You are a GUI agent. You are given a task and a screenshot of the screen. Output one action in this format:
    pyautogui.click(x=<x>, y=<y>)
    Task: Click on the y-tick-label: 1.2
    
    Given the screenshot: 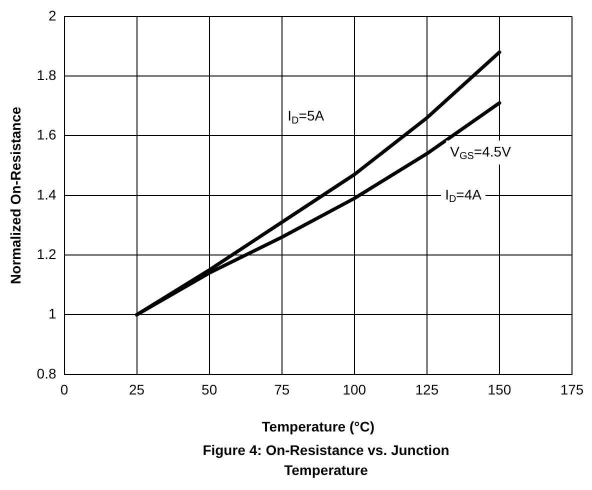 What is the action you would take?
    pyautogui.click(x=46, y=254)
    